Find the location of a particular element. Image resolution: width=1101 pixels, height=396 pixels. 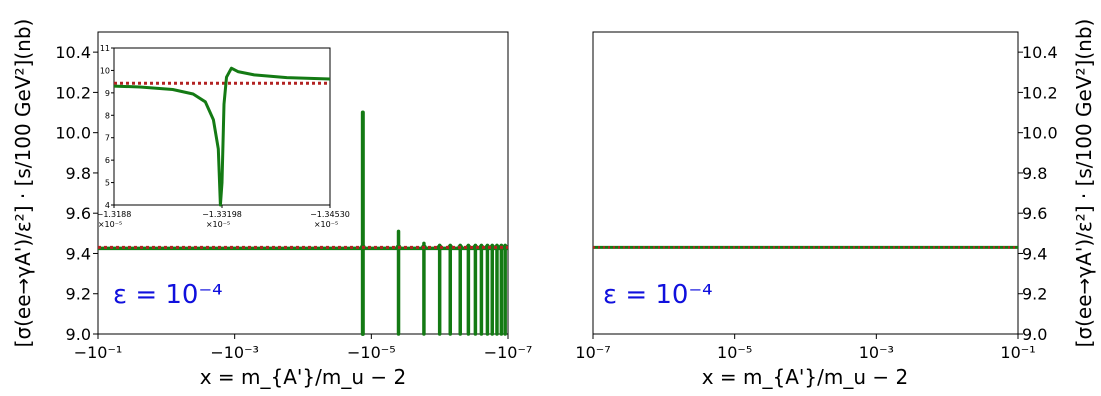

right-x-tick-label: 10⁻⁷ is located at coordinates (592, 352).